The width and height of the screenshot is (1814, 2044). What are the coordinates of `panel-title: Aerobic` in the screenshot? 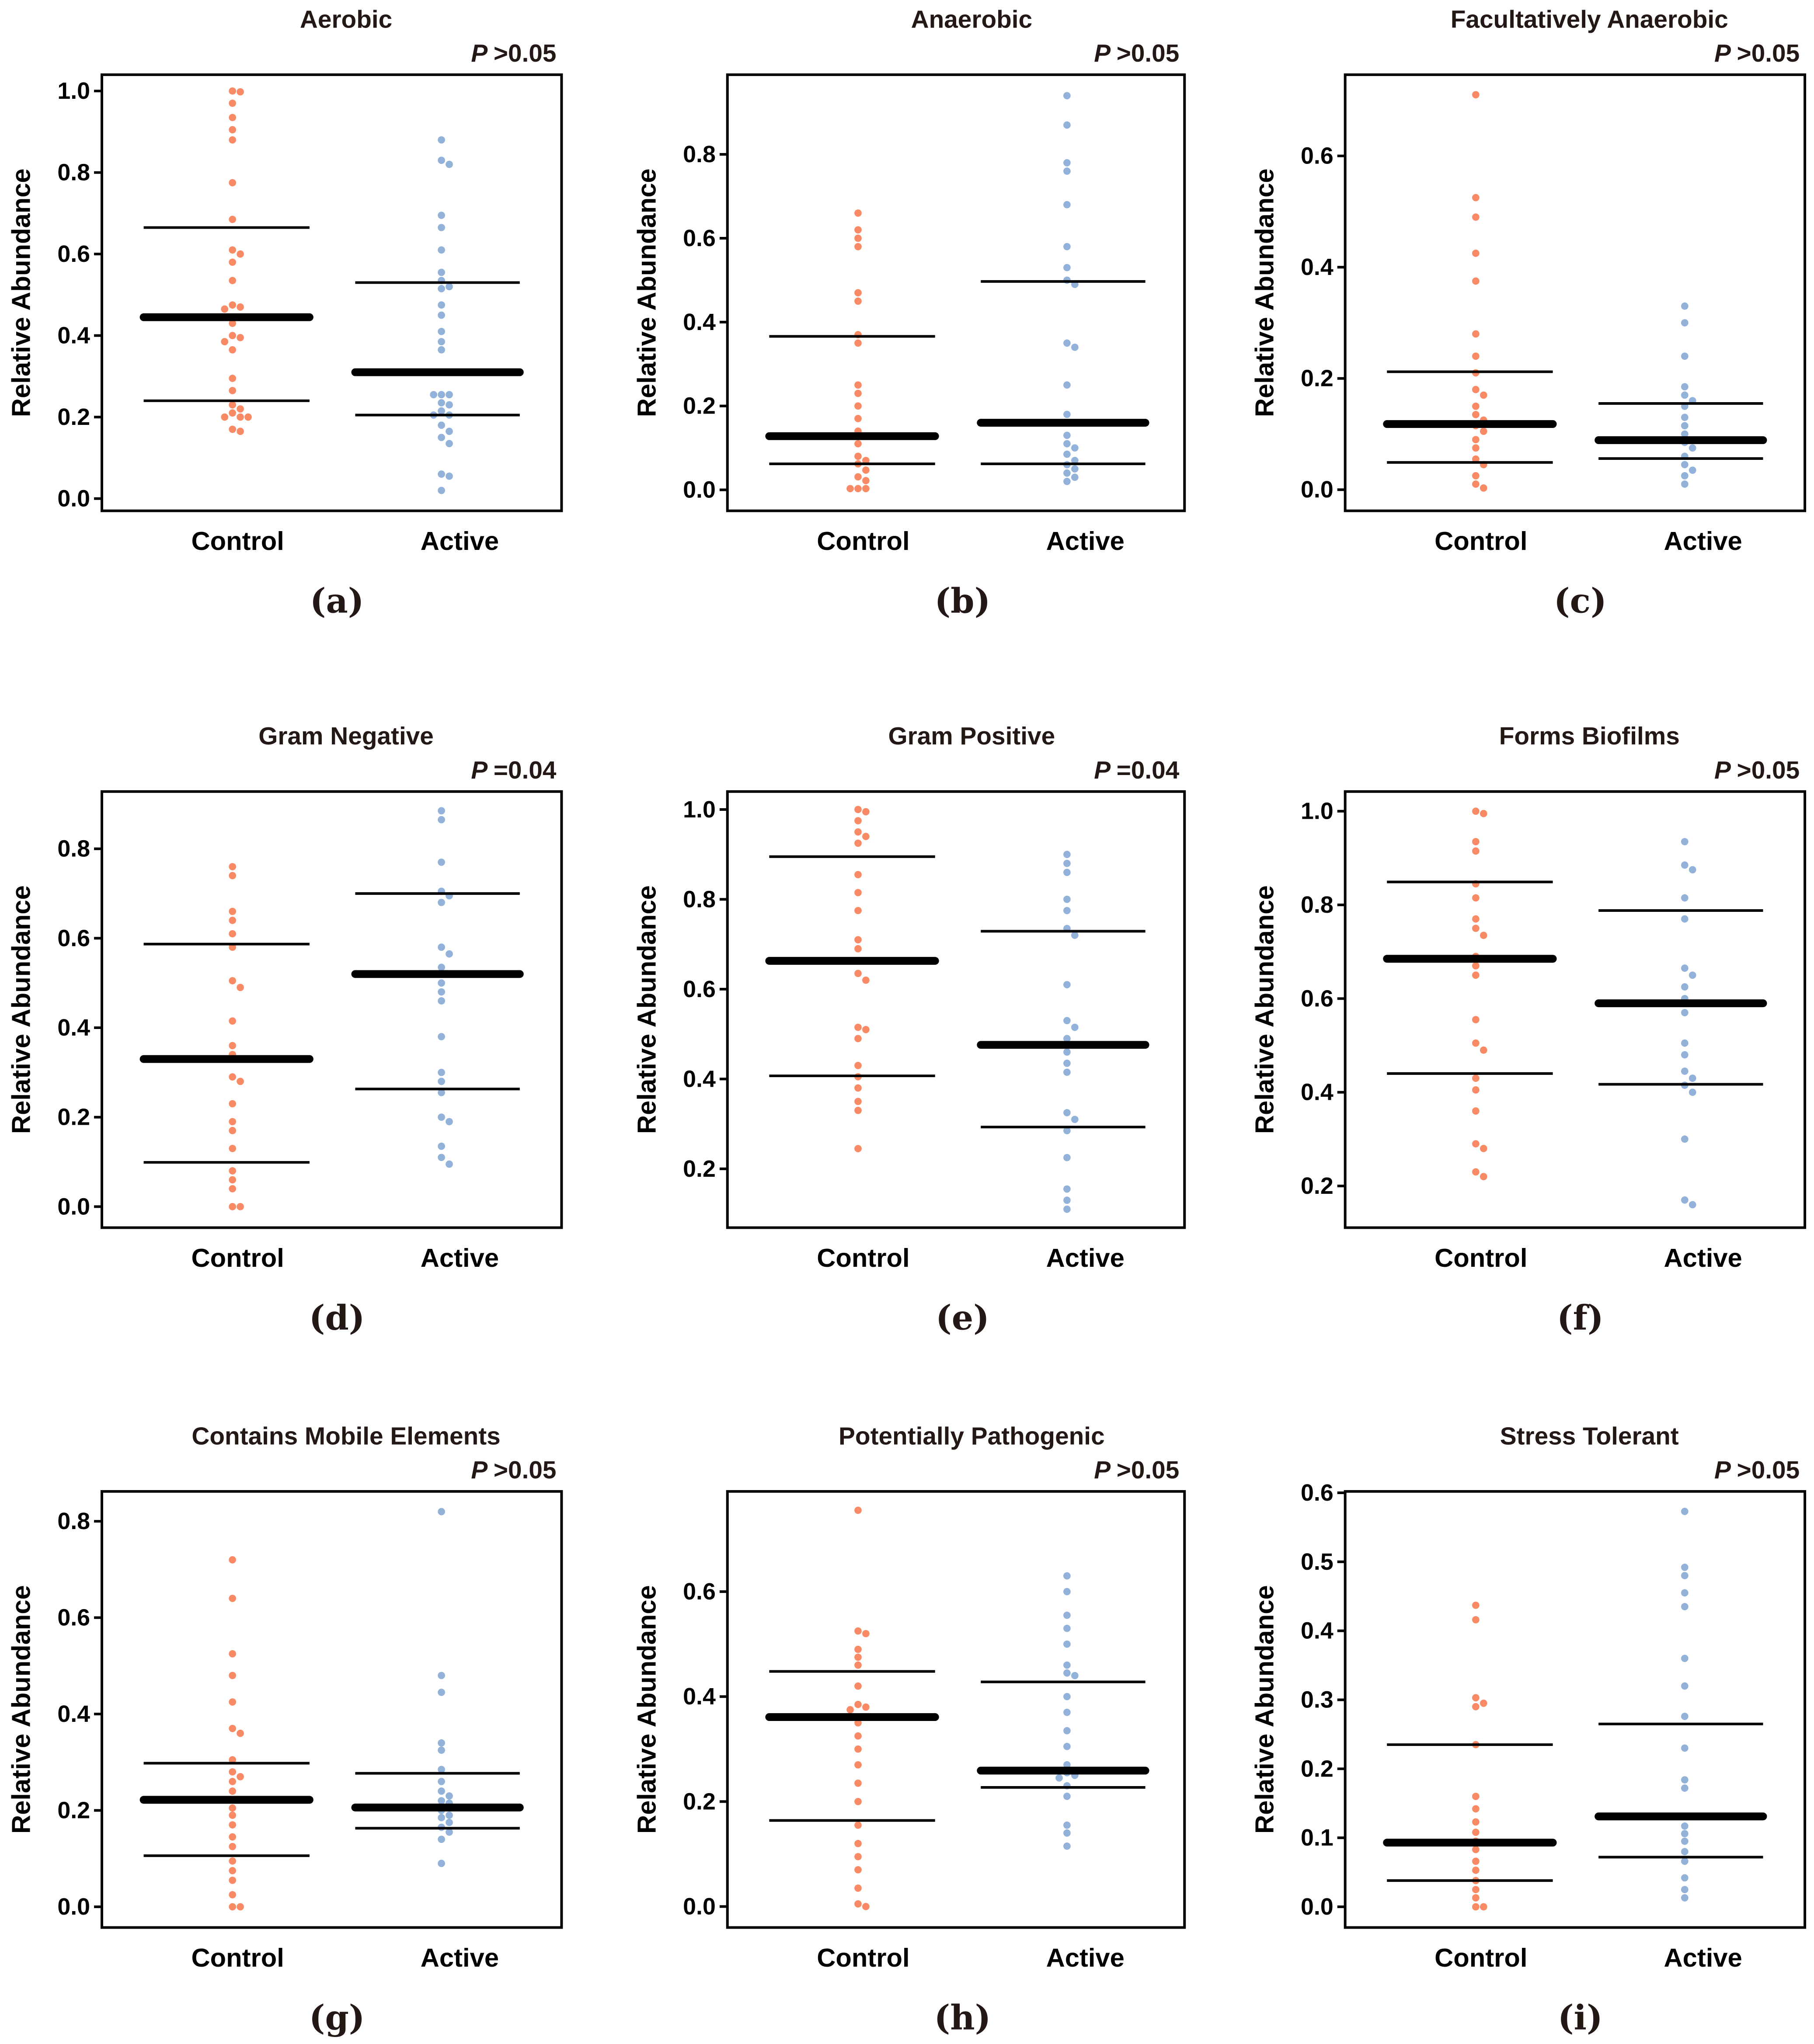 It's located at (346, 19).